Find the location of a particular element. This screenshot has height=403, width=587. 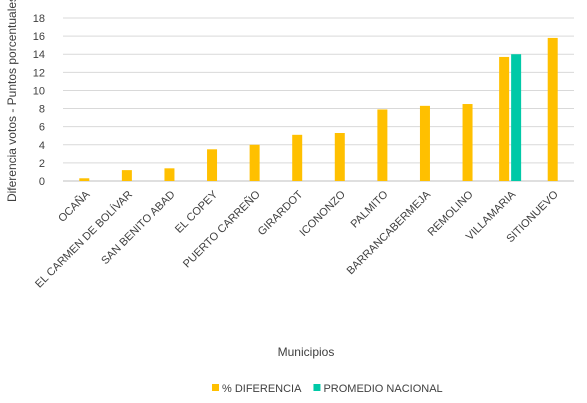

y-tick-label: 12 is located at coordinates (39, 73).